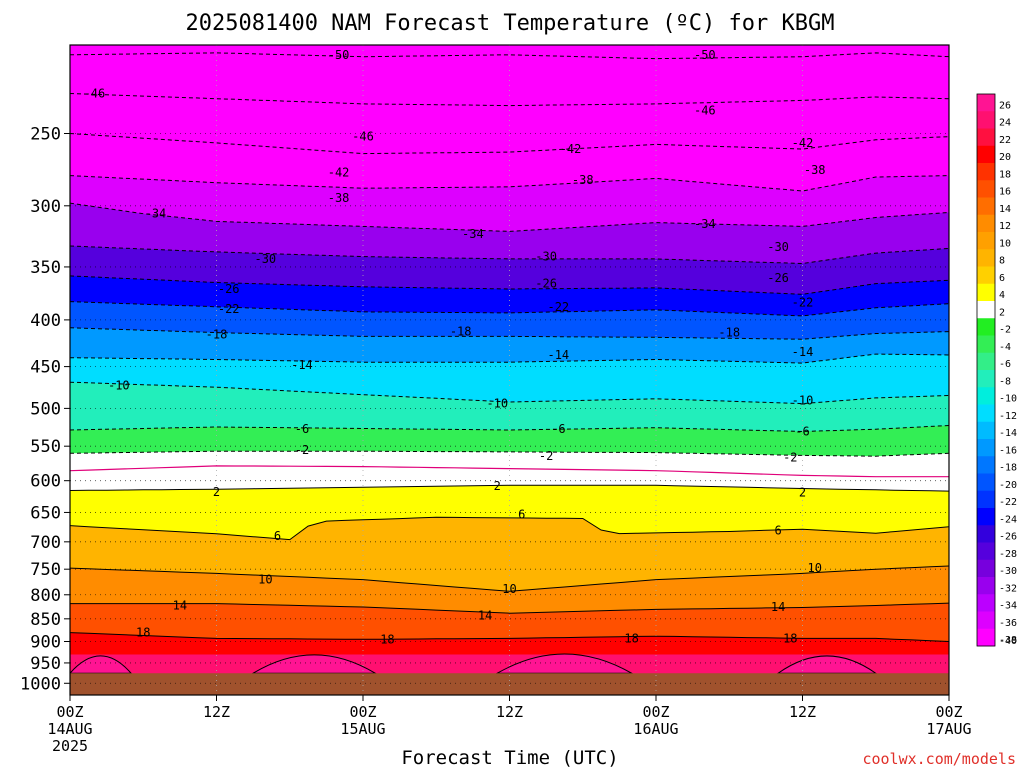 The height and width of the screenshot is (768, 1024). Describe the element at coordinates (1008, 641) in the screenshot. I see `colorbar-label: -40` at that location.